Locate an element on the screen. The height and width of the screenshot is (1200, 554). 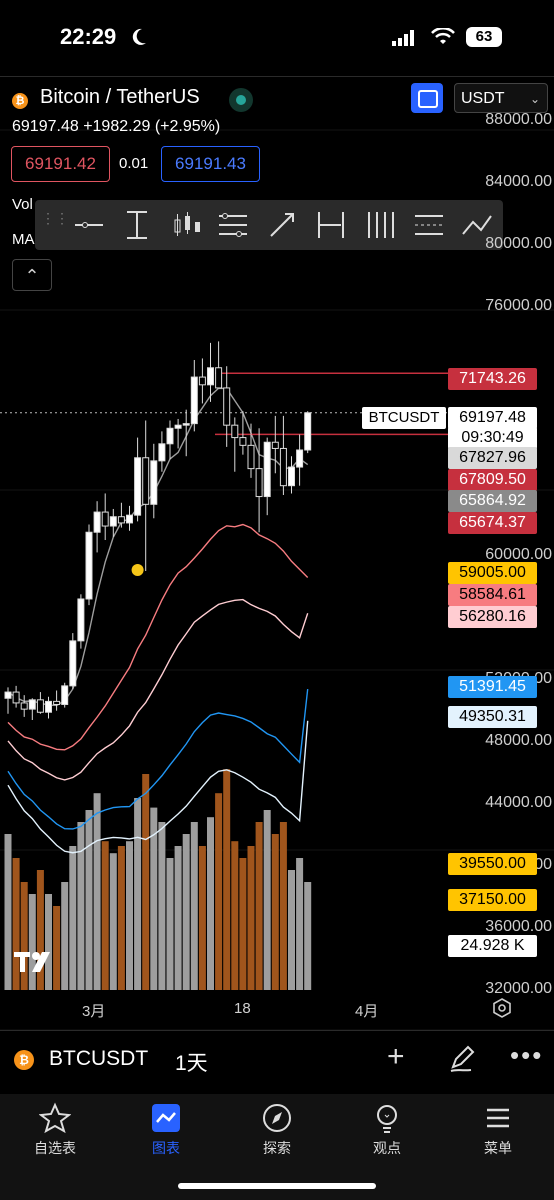
tab-explore: 探索 is located at coordinates (277, 1130).